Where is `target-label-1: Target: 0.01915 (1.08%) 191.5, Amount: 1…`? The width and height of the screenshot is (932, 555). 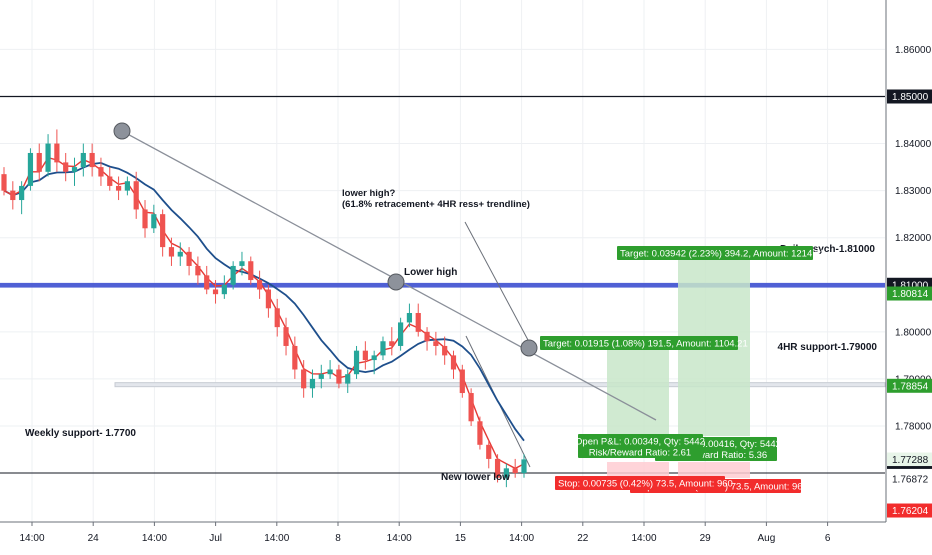
target-label-1: Target: 0.01915 (1.08%) 191.5, Amount: 1… is located at coordinates (644, 343).